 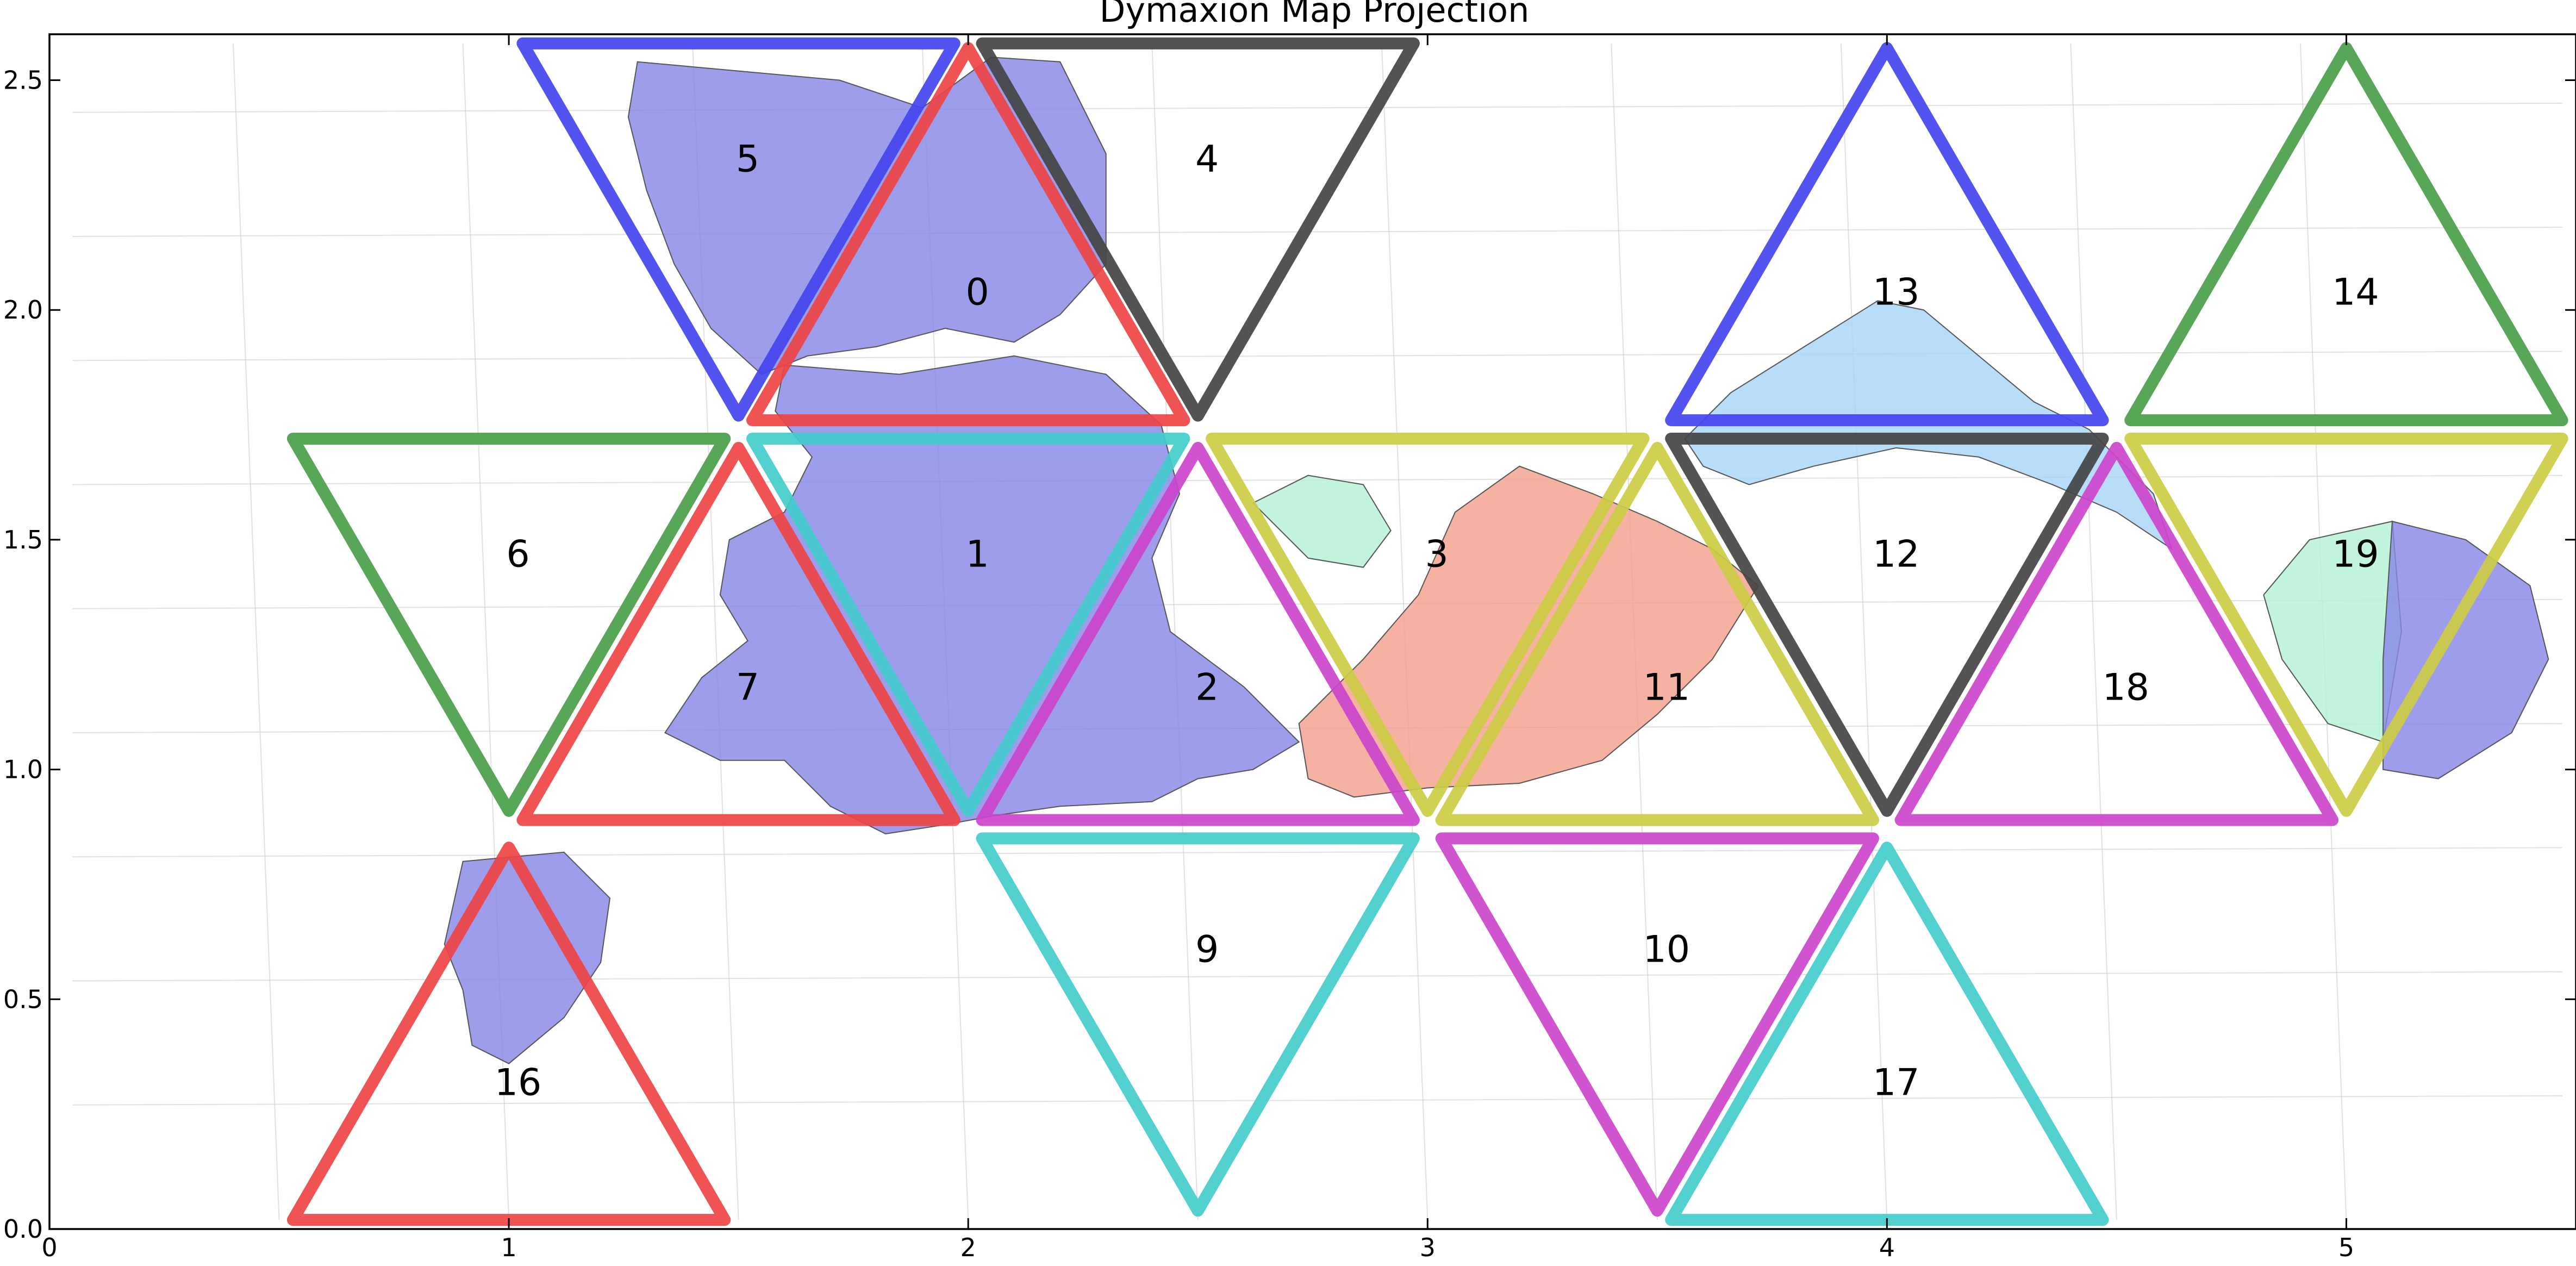 What do you see at coordinates (527, 957) in the screenshot?
I see `land-australia-west` at bounding box center [527, 957].